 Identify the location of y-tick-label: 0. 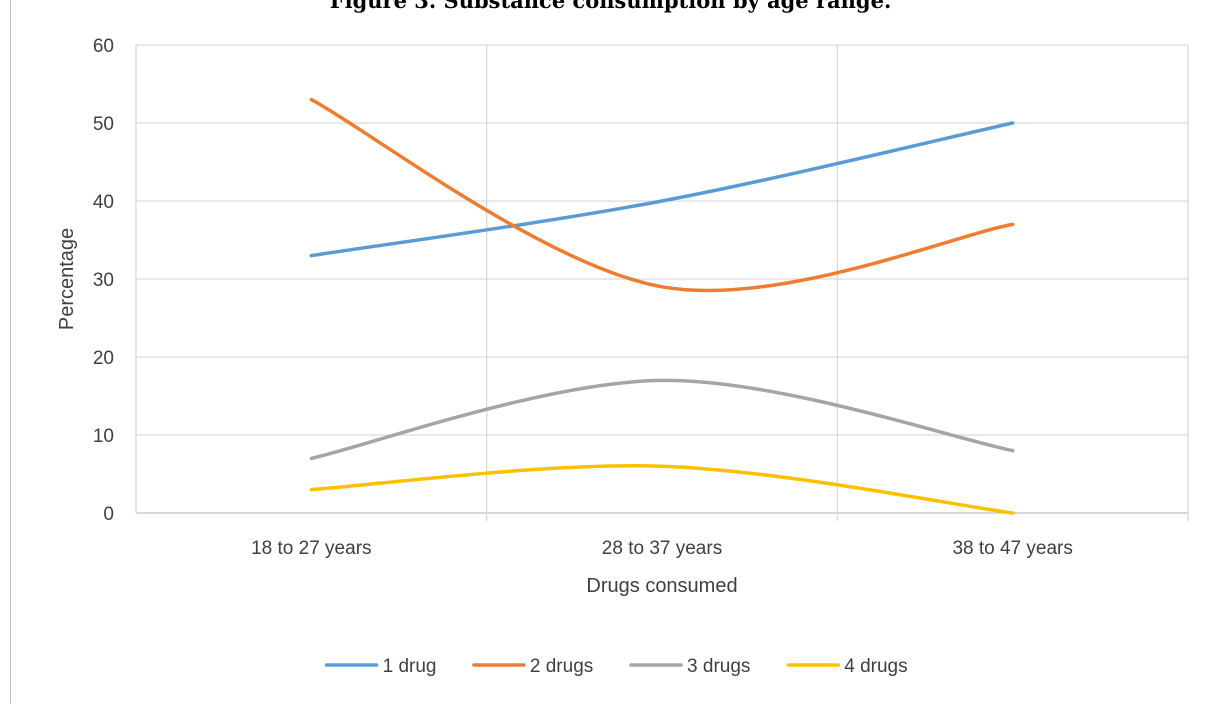
(108, 514).